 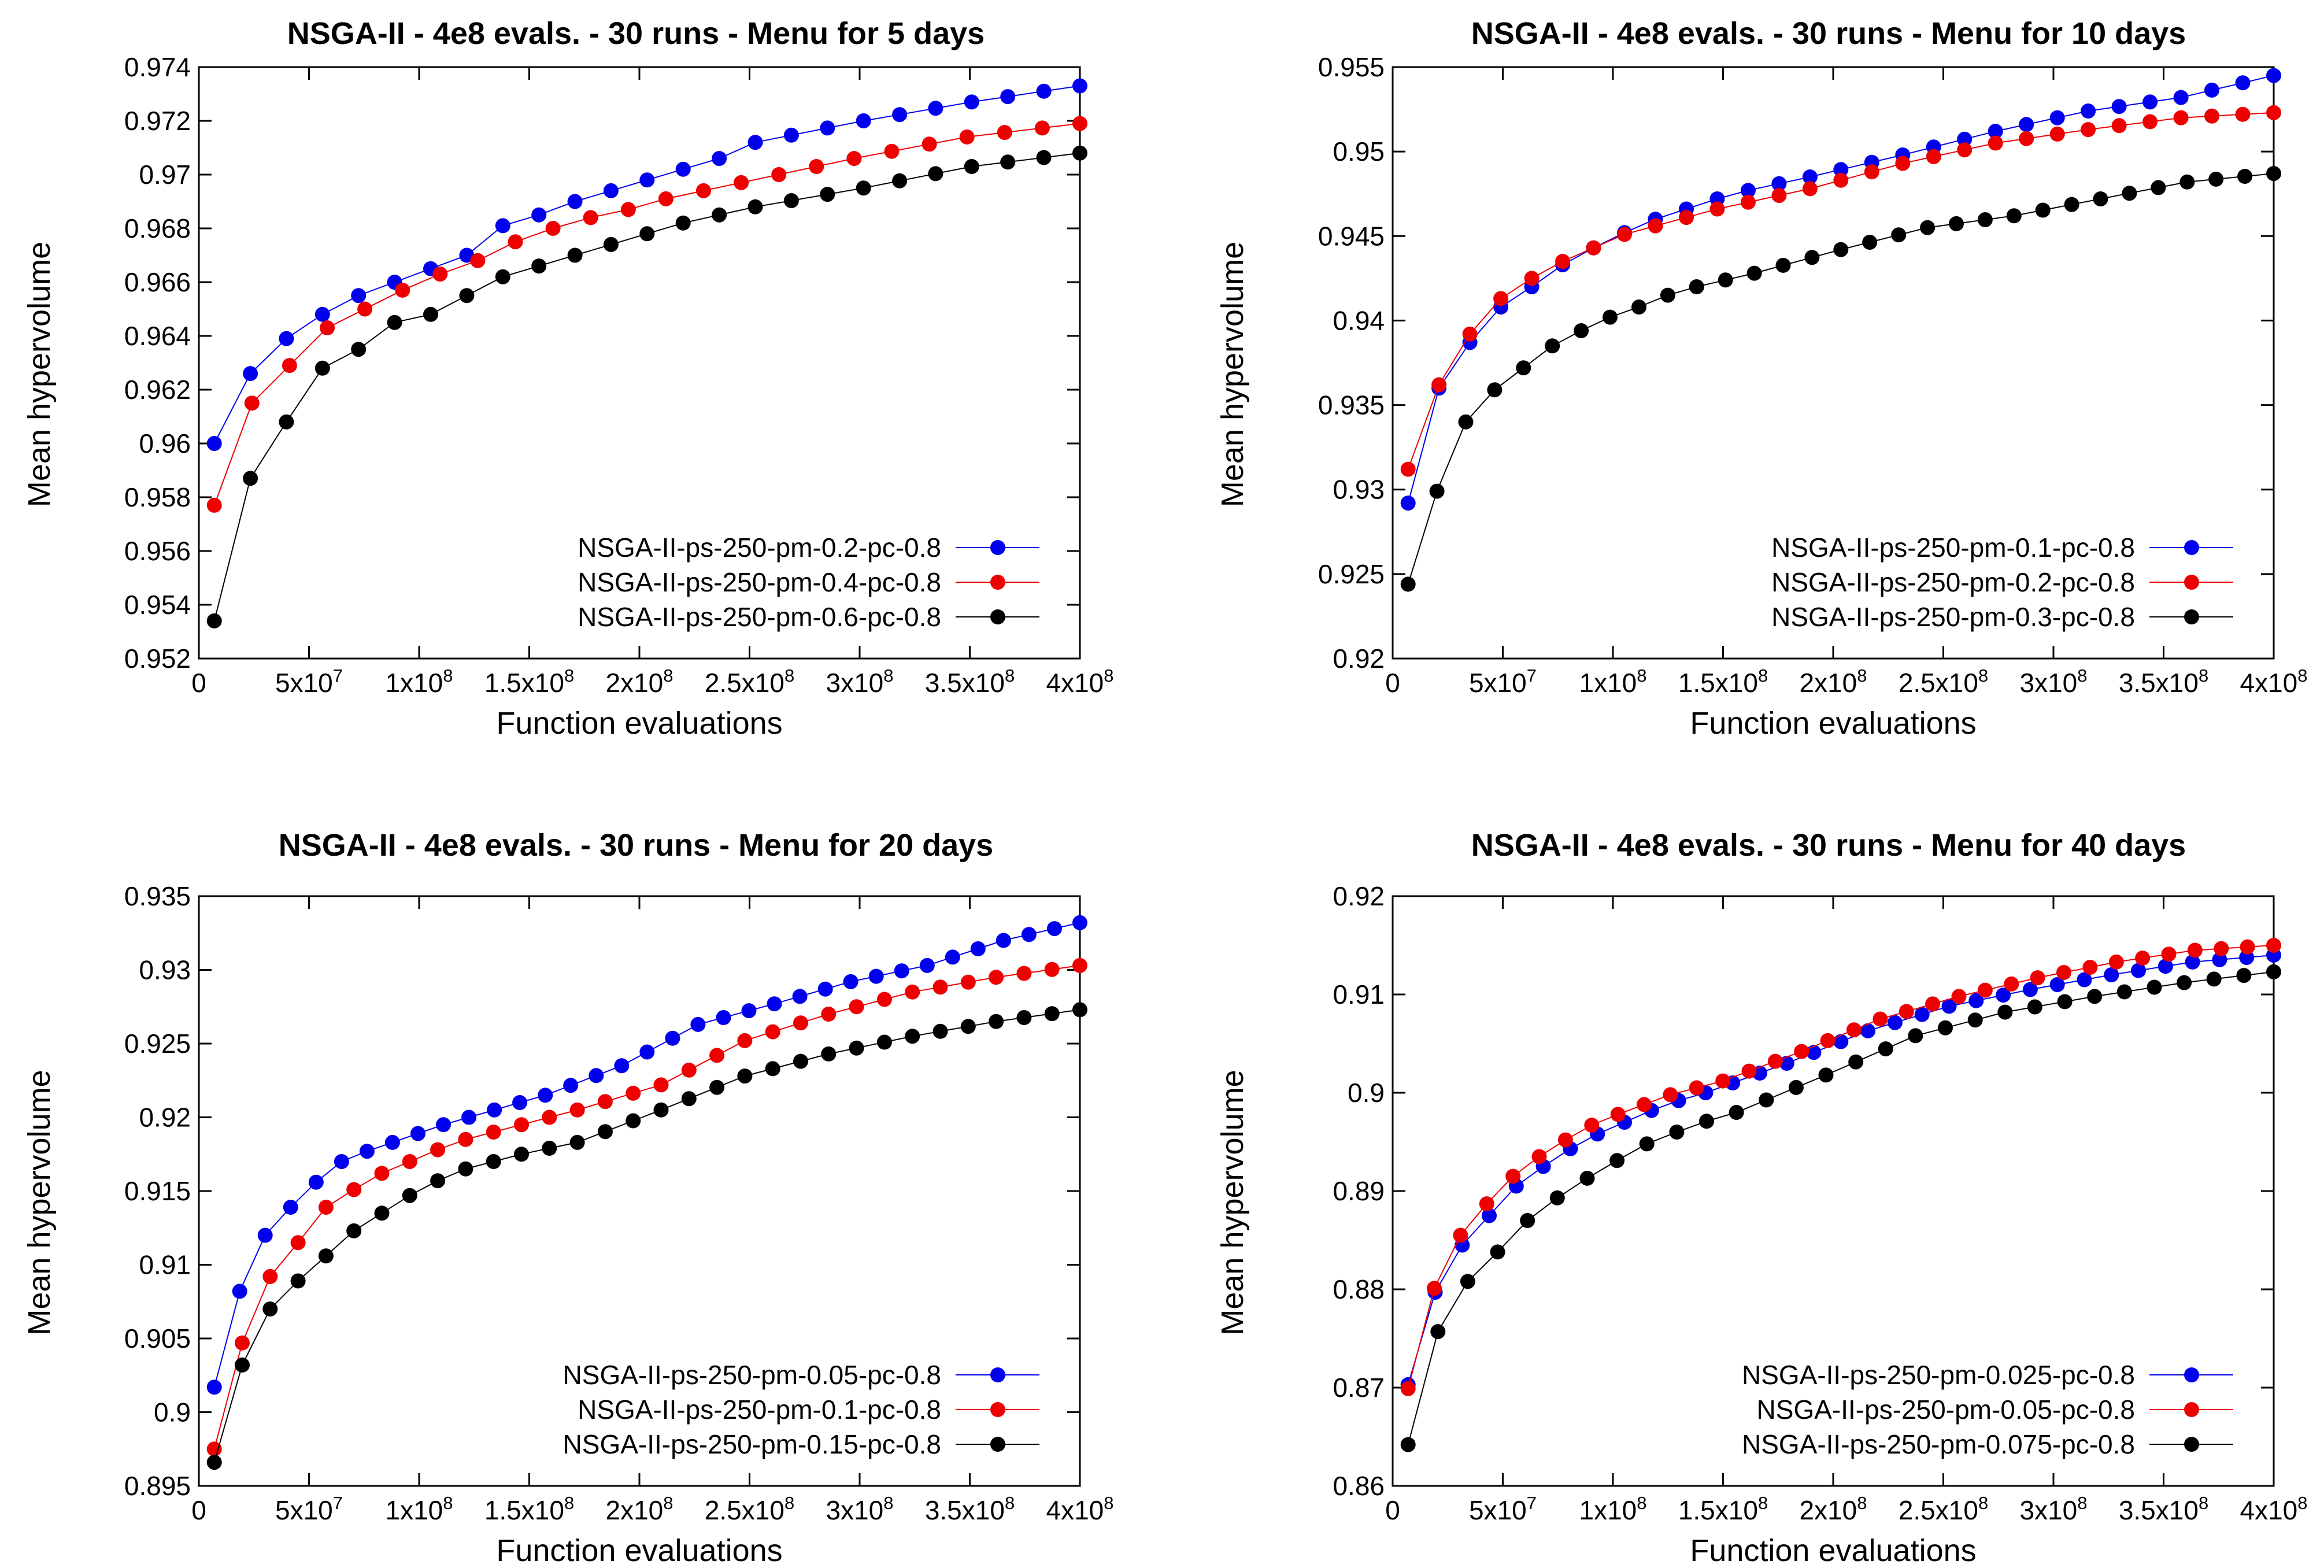 What do you see at coordinates (1953, 548) in the screenshot?
I see `legend-label: NSGA-II-ps-250-pm-0.1-pc-0.8` at bounding box center [1953, 548].